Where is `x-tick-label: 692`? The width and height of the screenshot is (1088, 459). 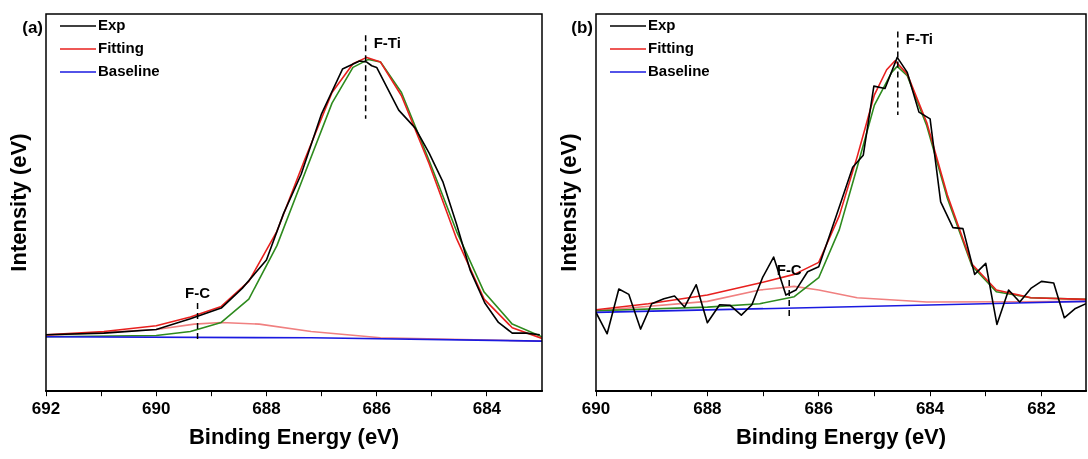 x-tick-label: 692 is located at coordinates (46, 409).